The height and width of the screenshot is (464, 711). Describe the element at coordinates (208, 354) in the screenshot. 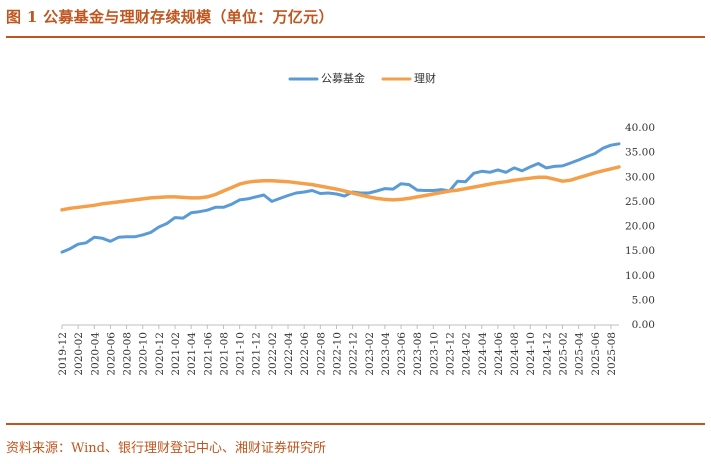

I see `x-tick-label: 2021-06` at that location.